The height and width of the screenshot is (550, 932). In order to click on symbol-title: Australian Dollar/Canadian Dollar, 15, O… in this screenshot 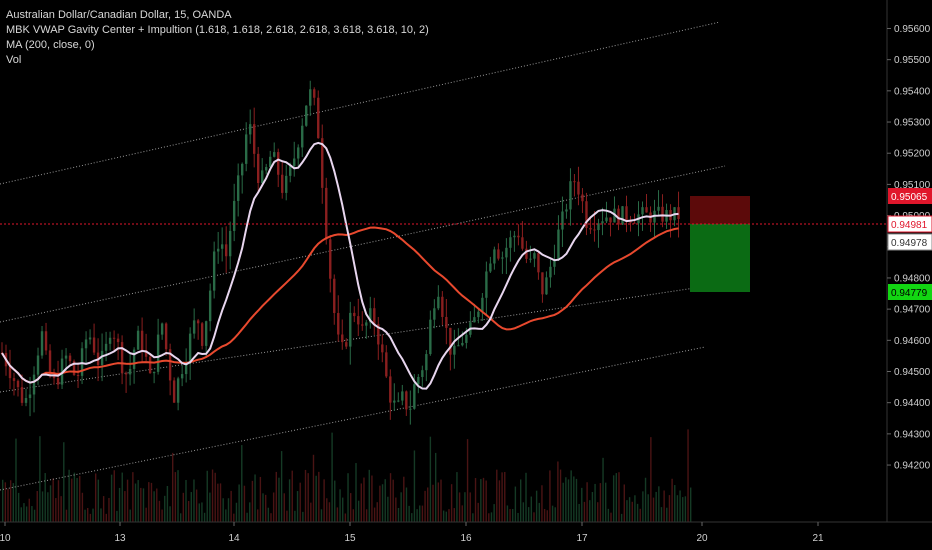, I will do `click(119, 15)`.